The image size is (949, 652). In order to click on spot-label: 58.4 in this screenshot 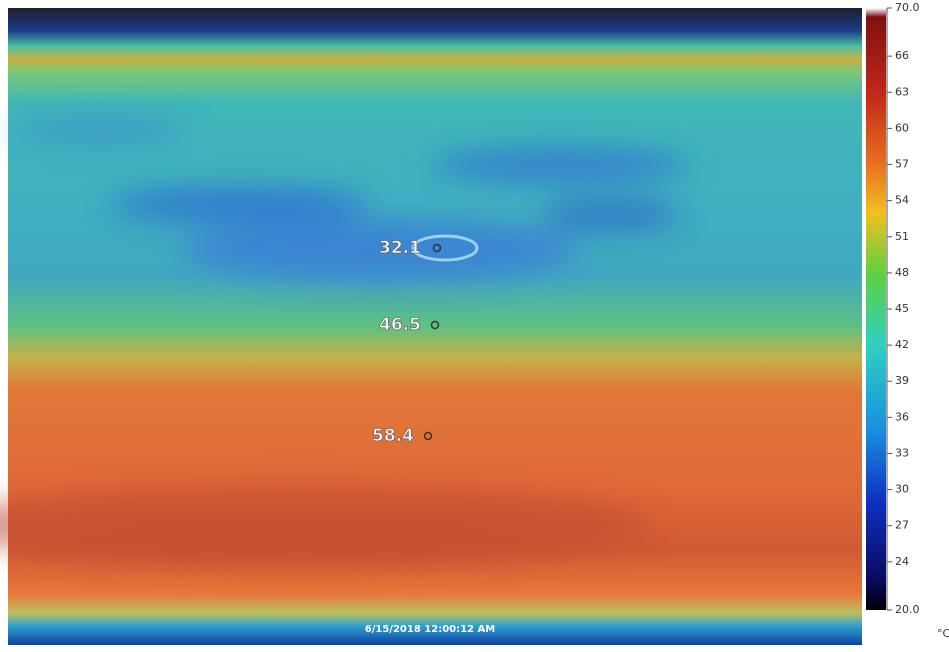, I will do `click(393, 436)`.